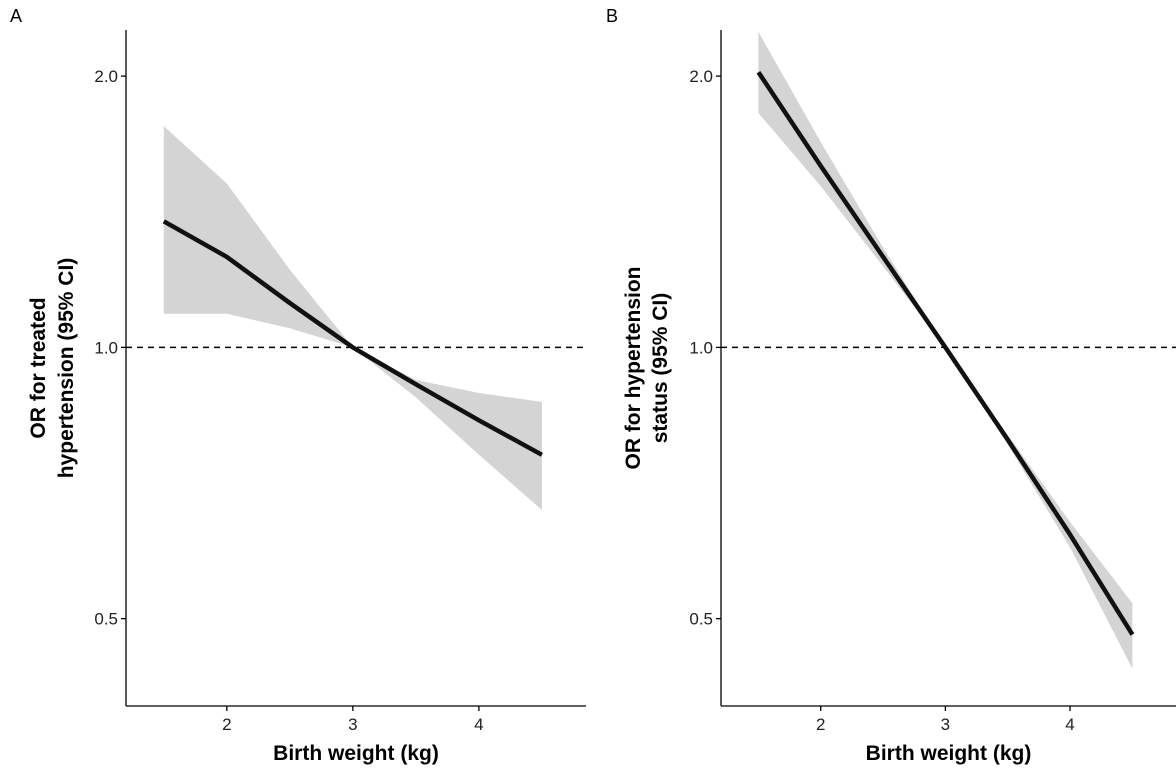 This screenshot has height=769, width=1176. Describe the element at coordinates (66, 368) in the screenshot. I see `y-axis-title-line: hypertension (95% CI)` at that location.